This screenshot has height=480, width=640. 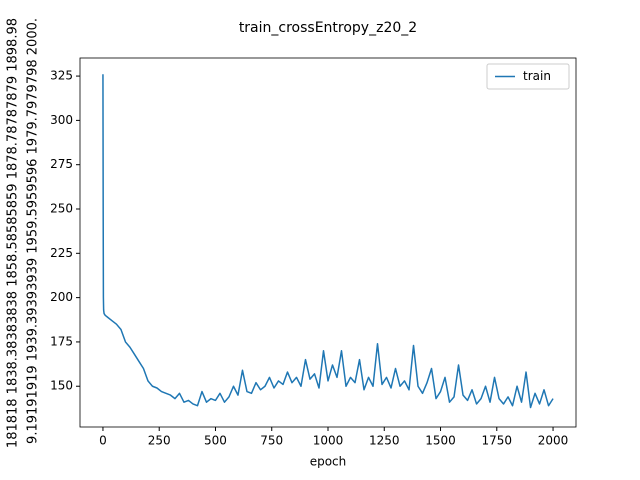 I want to click on y-tick-label: 300, so click(x=61, y=120).